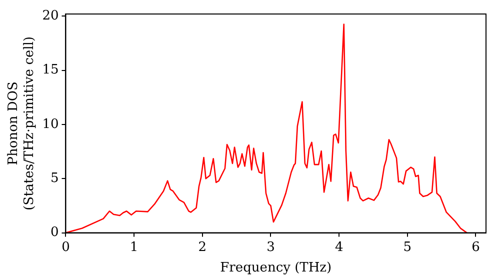 The height and width of the screenshot is (280, 500). I want to click on x-tick-label: 5, so click(407, 247).